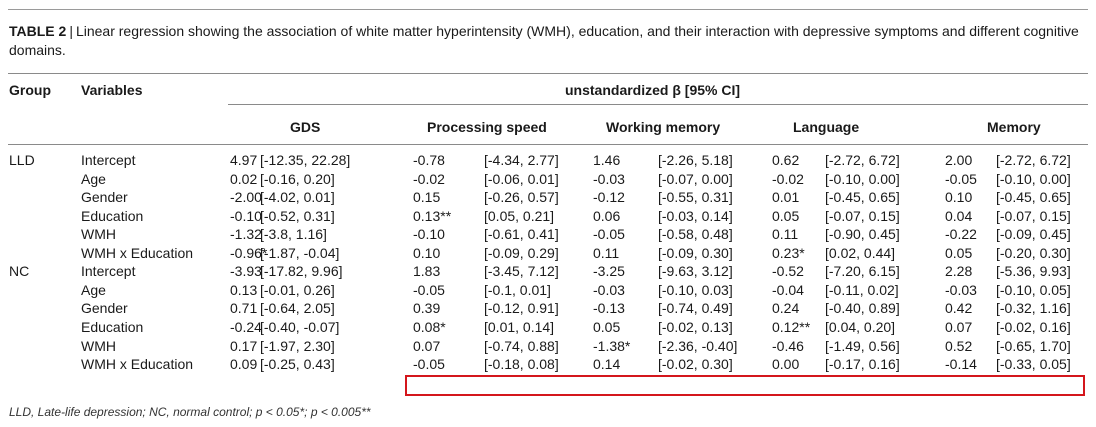 The image size is (1096, 427). What do you see at coordinates (246, 215) in the screenshot?
I see `beta-value: -0.10` at bounding box center [246, 215].